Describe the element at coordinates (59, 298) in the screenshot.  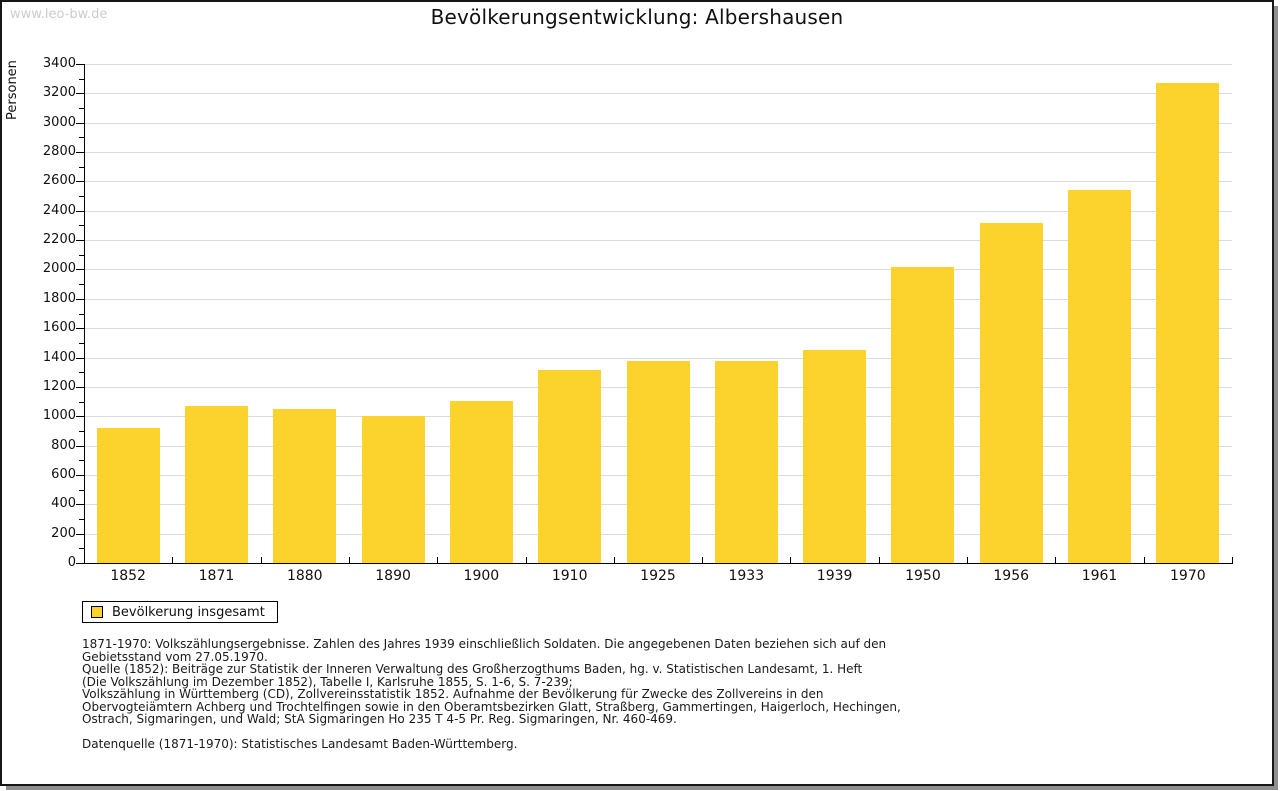
I see `y-tick-label: 1800` at that location.